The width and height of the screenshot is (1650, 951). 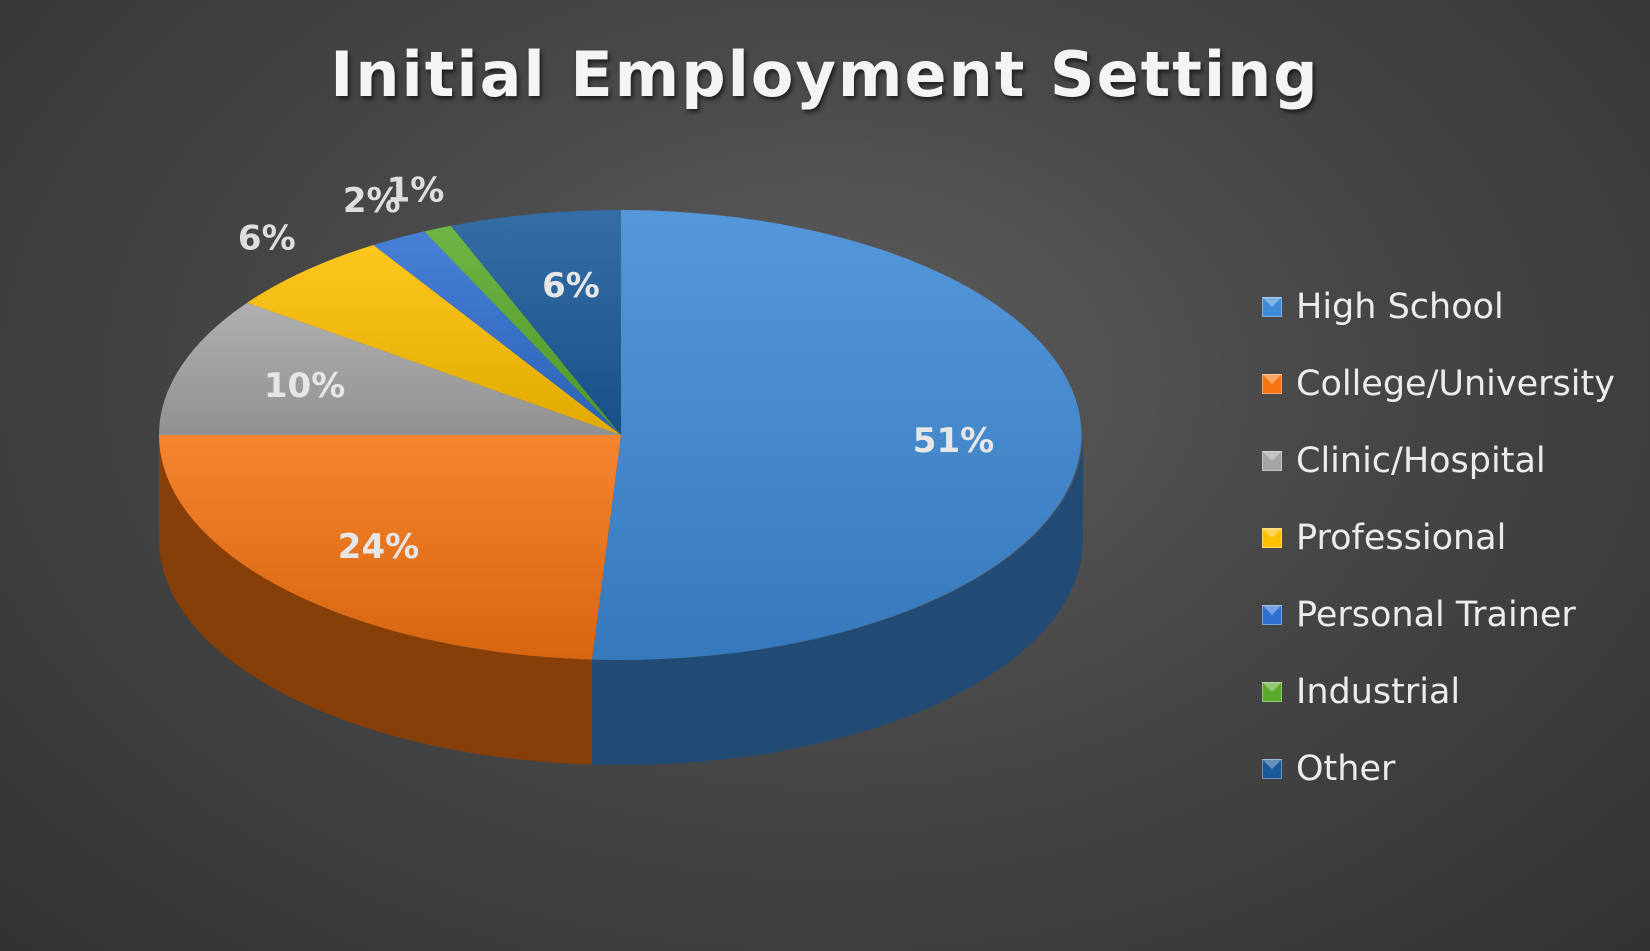 What do you see at coordinates (1401, 538) in the screenshot?
I see `legend-label: Professional` at bounding box center [1401, 538].